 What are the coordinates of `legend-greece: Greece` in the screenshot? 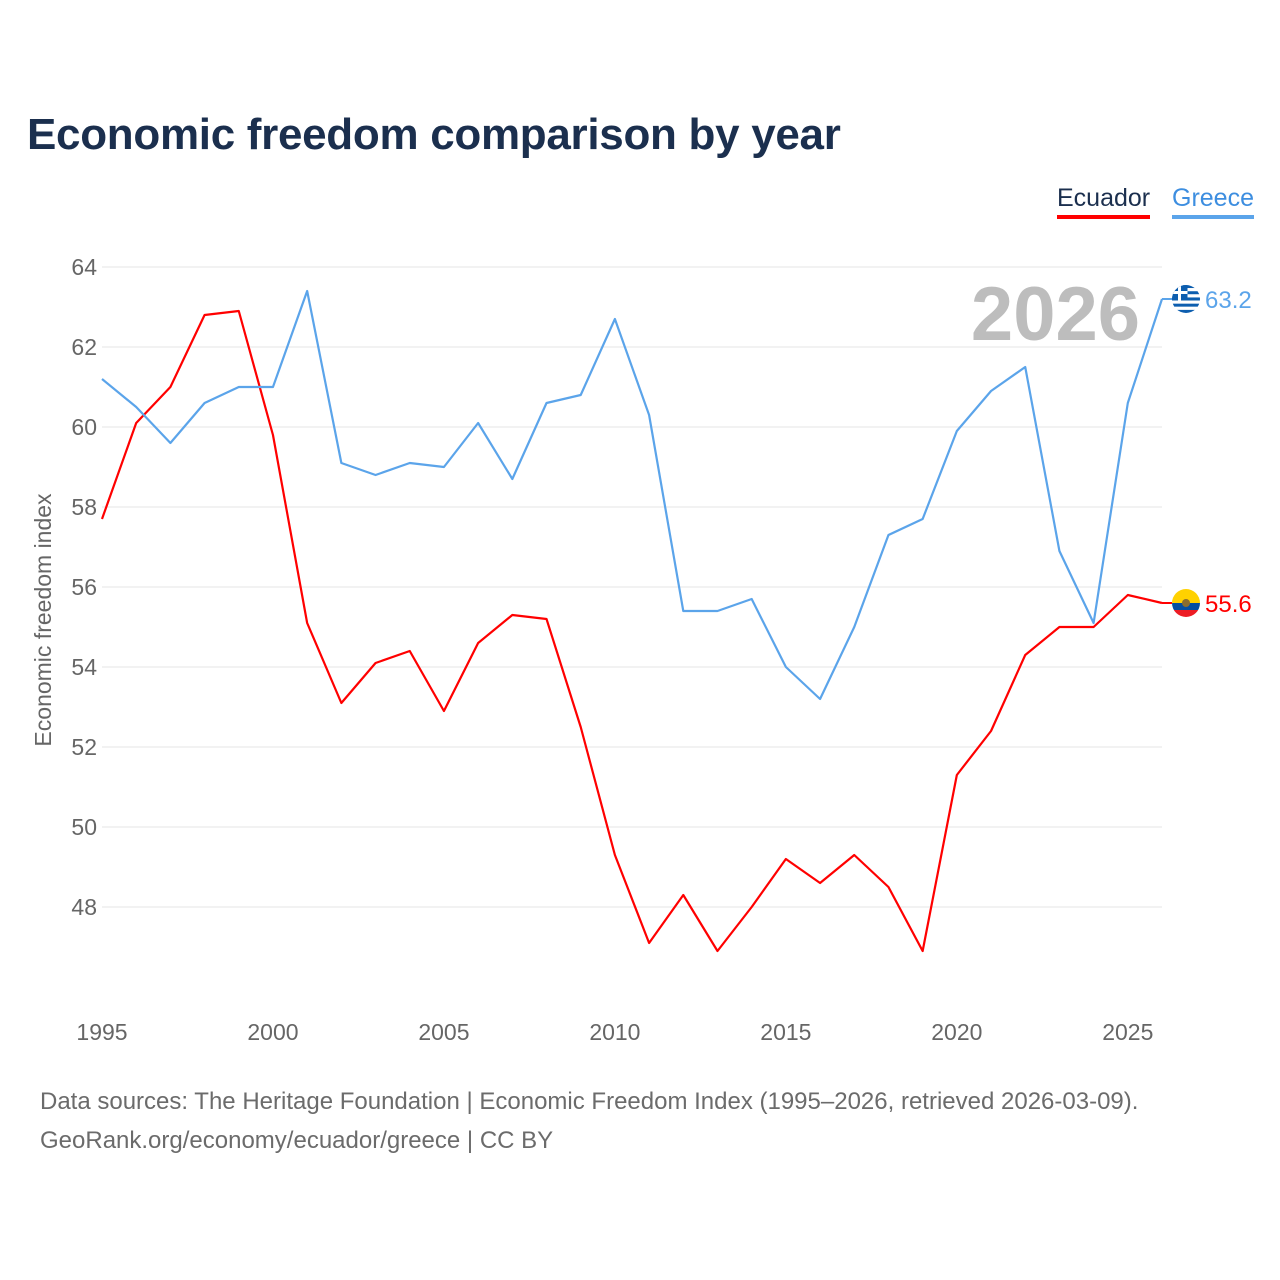 It's located at (1213, 201).